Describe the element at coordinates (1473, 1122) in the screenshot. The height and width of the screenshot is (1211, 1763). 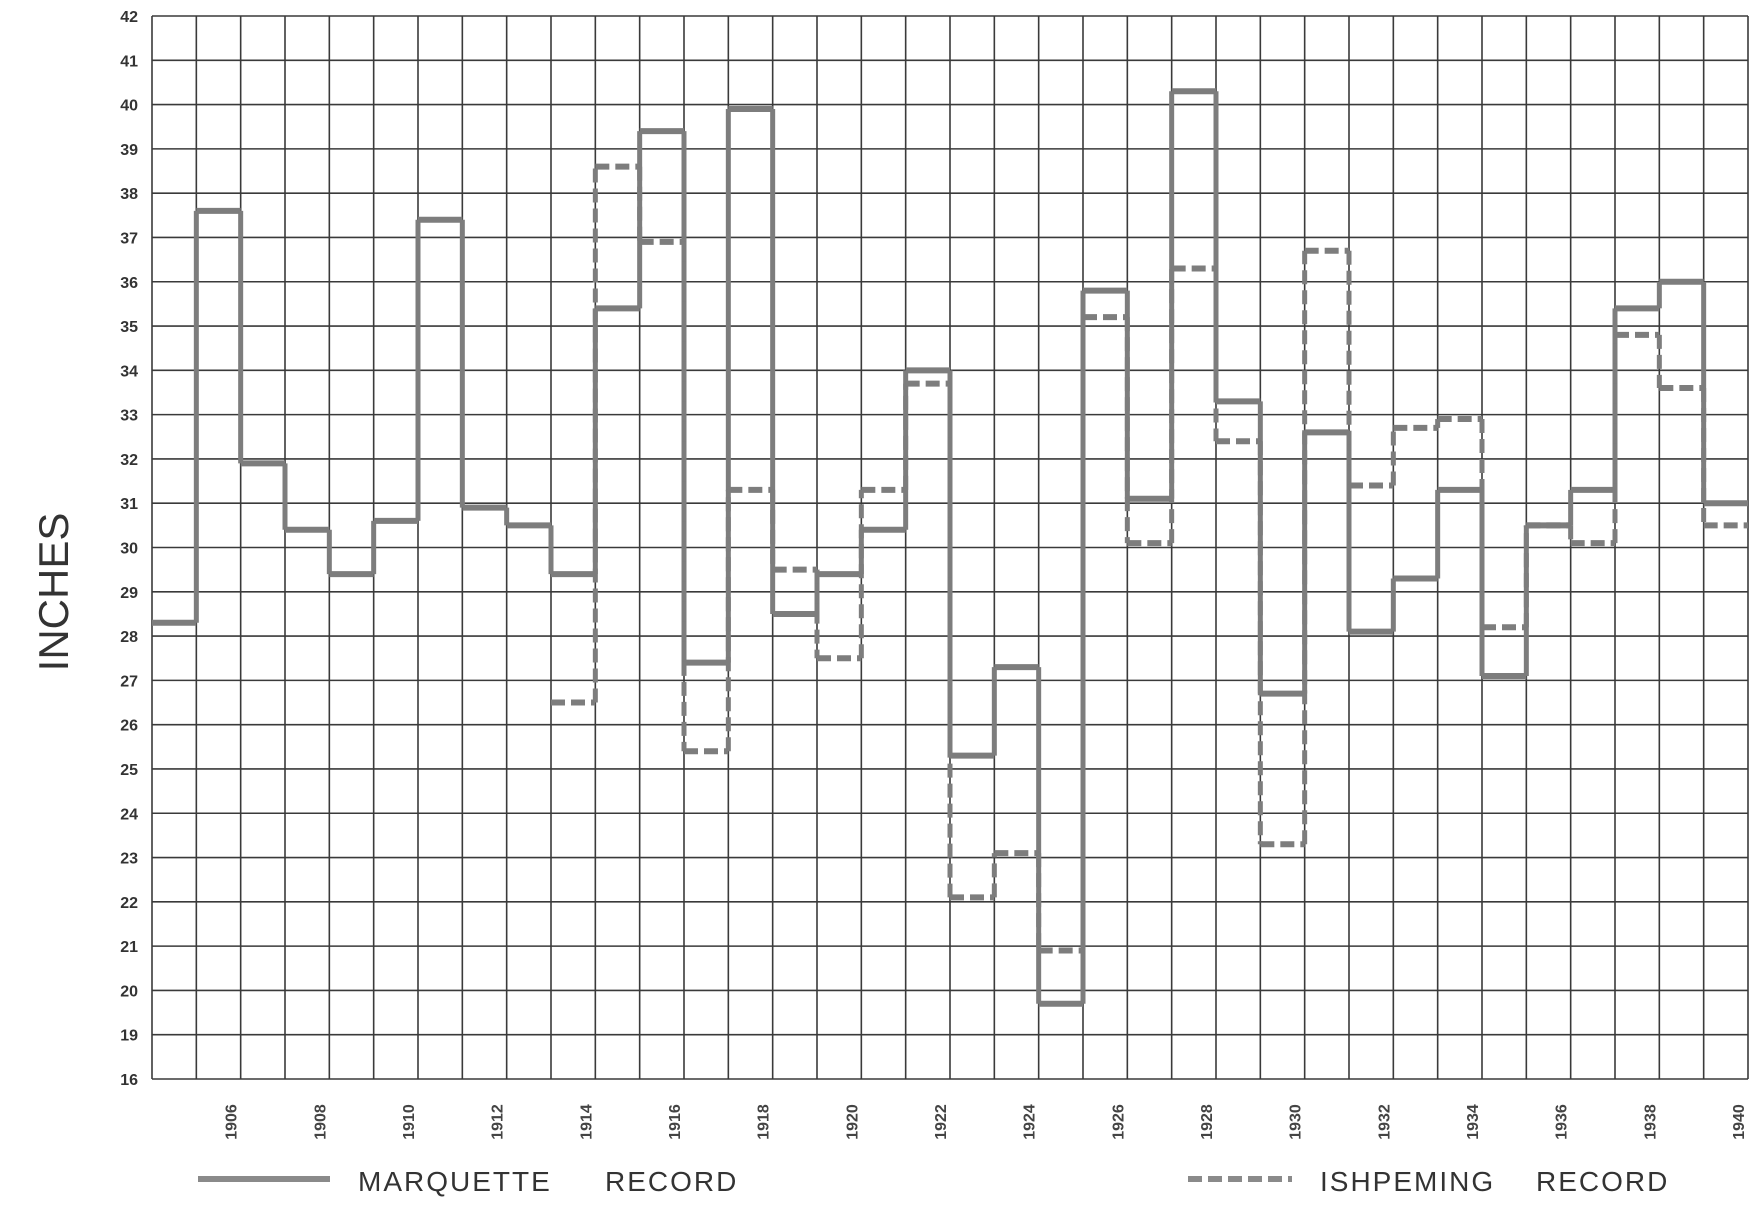
I see `x-tick-label: 1934` at that location.